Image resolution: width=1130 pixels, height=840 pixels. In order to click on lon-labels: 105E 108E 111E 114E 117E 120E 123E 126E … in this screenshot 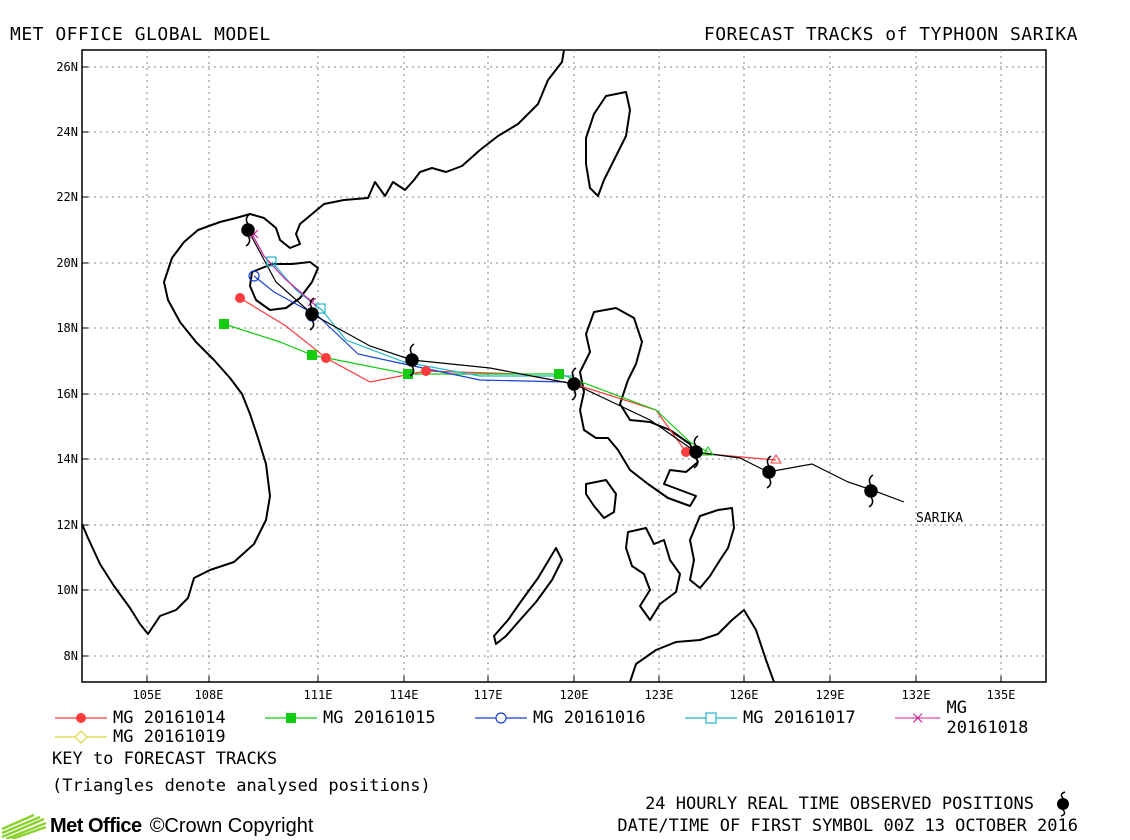, I will do `click(574, 695)`.